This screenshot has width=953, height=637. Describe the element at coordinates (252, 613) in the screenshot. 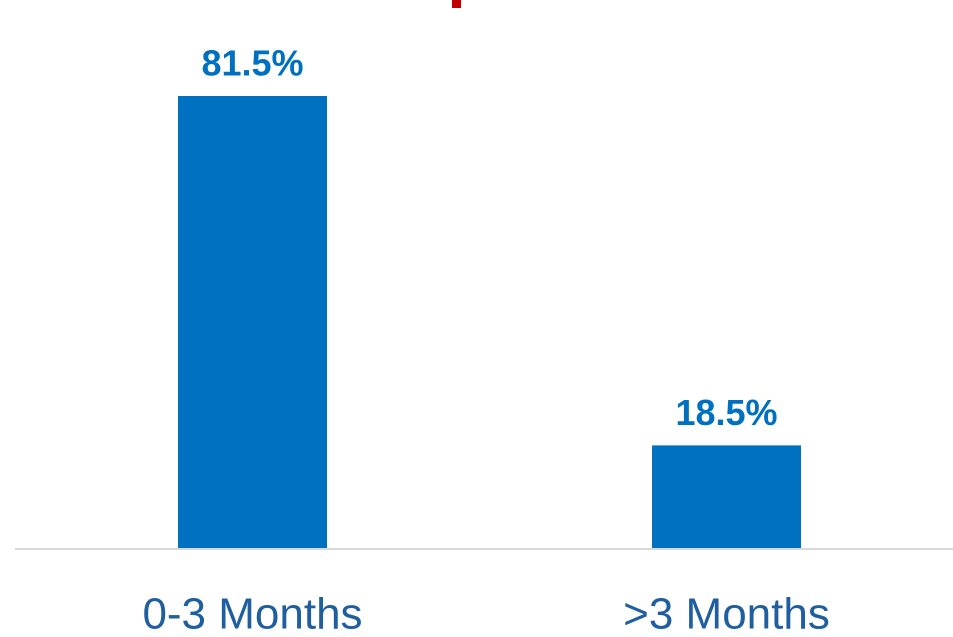

I see `x-tick-label: 0-3 Months` at that location.